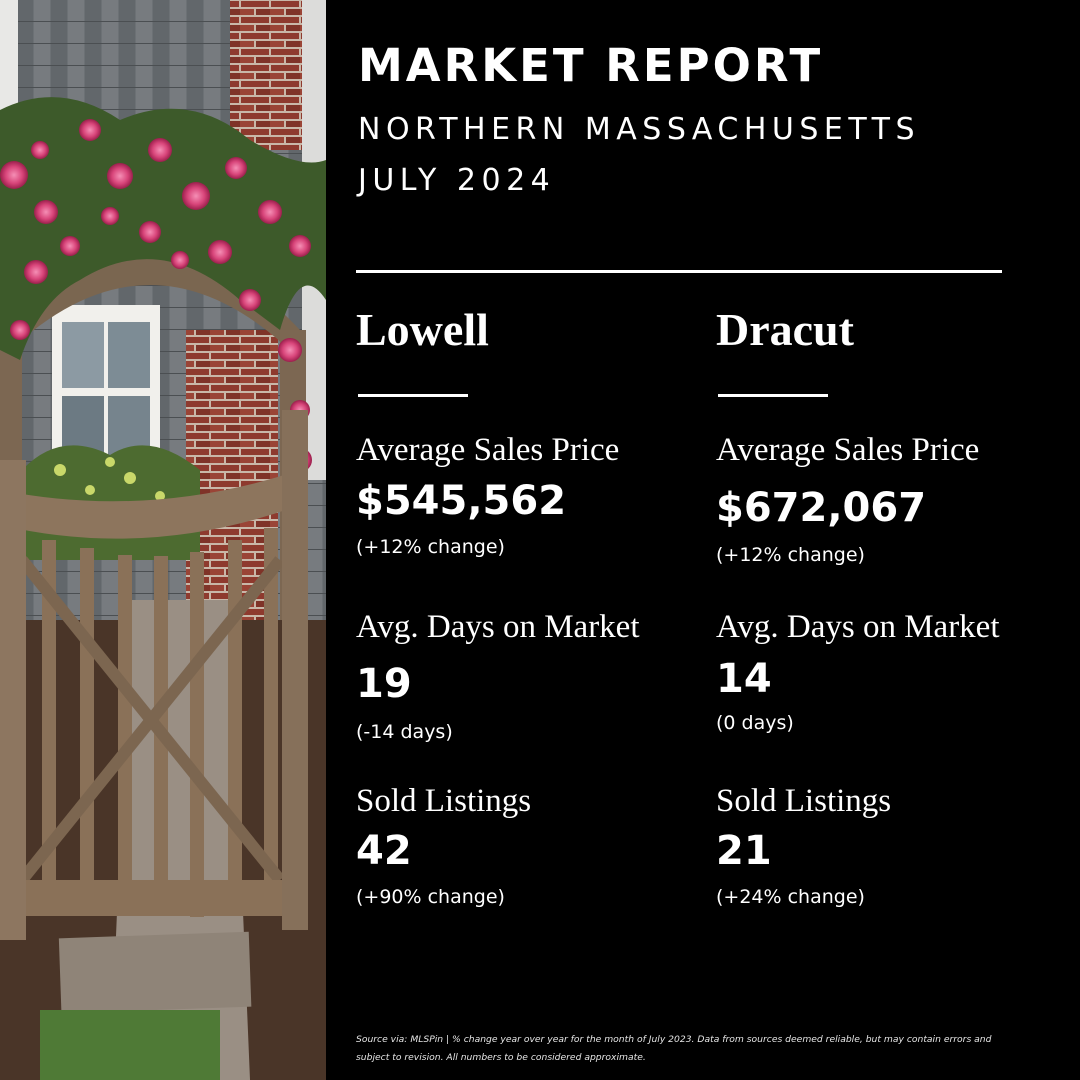 The image size is (1080, 1080). Describe the element at coordinates (639, 129) in the screenshot. I see `report-region: NORTHERN MASSACHUSETTS` at that location.